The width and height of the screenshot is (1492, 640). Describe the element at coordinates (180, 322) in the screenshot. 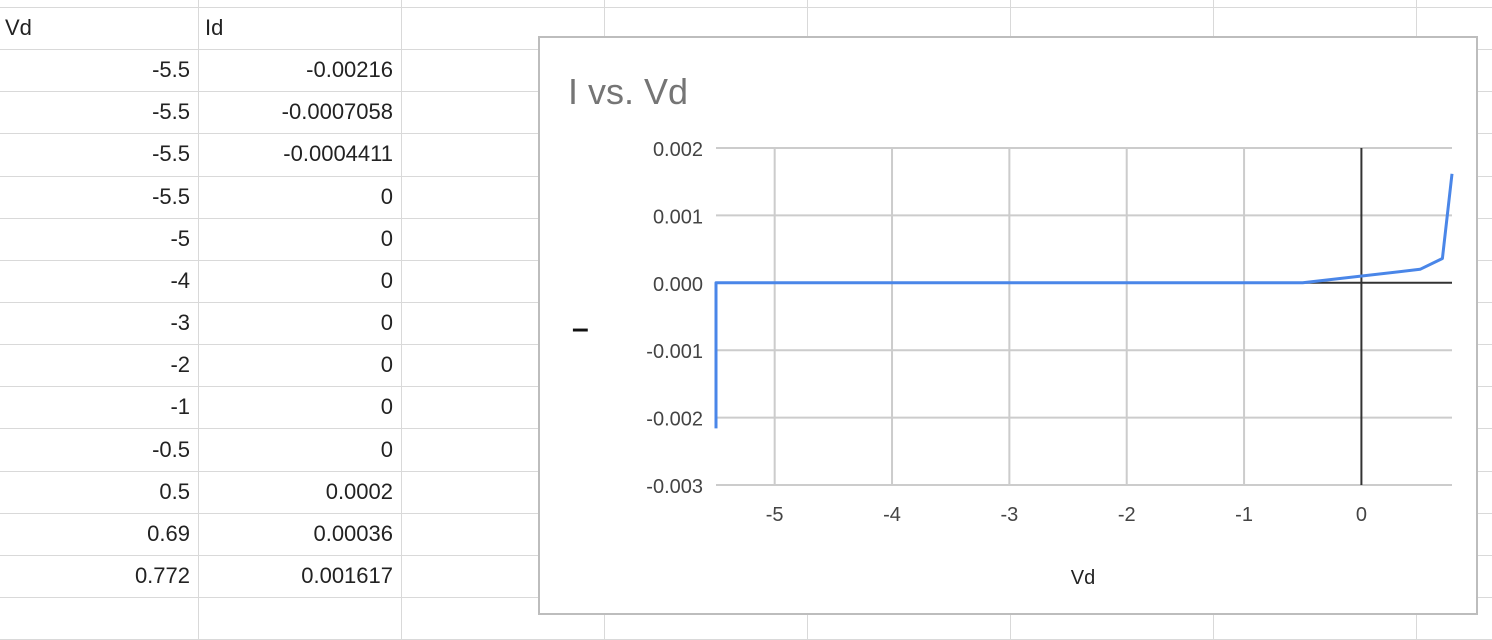

I see `vd-cell: -3` at that location.